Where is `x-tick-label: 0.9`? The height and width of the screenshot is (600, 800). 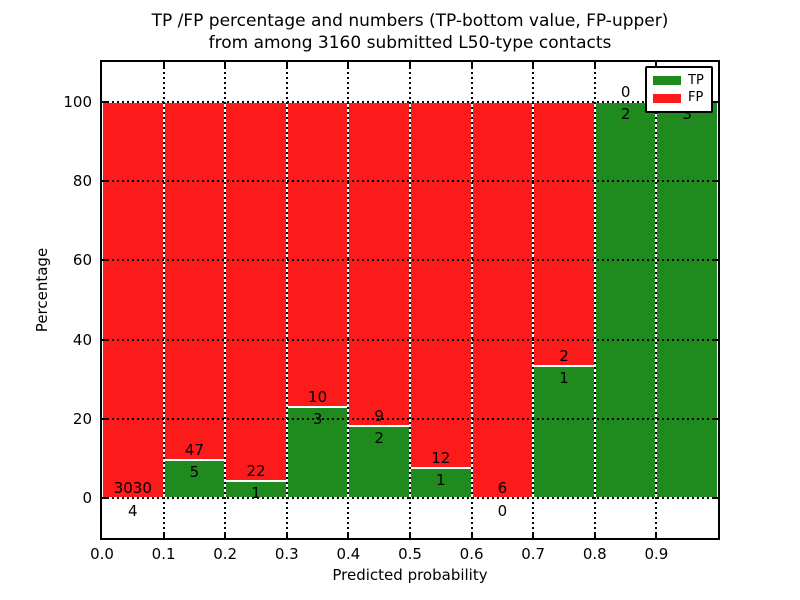
x-tick-label: 0.9 is located at coordinates (656, 554).